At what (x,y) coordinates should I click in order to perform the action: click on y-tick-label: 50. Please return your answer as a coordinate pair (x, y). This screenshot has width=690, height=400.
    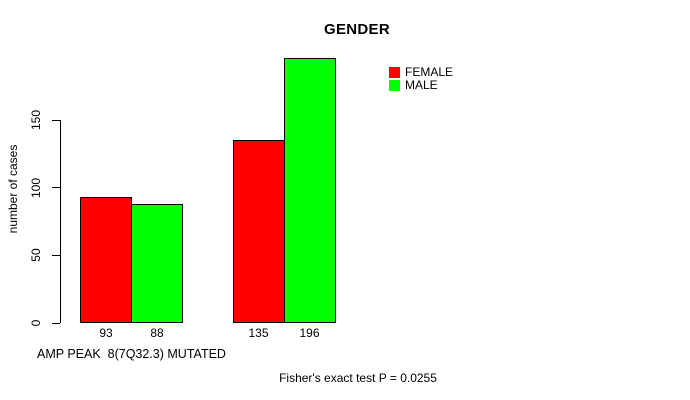
    Looking at the image, I should click on (36, 255).